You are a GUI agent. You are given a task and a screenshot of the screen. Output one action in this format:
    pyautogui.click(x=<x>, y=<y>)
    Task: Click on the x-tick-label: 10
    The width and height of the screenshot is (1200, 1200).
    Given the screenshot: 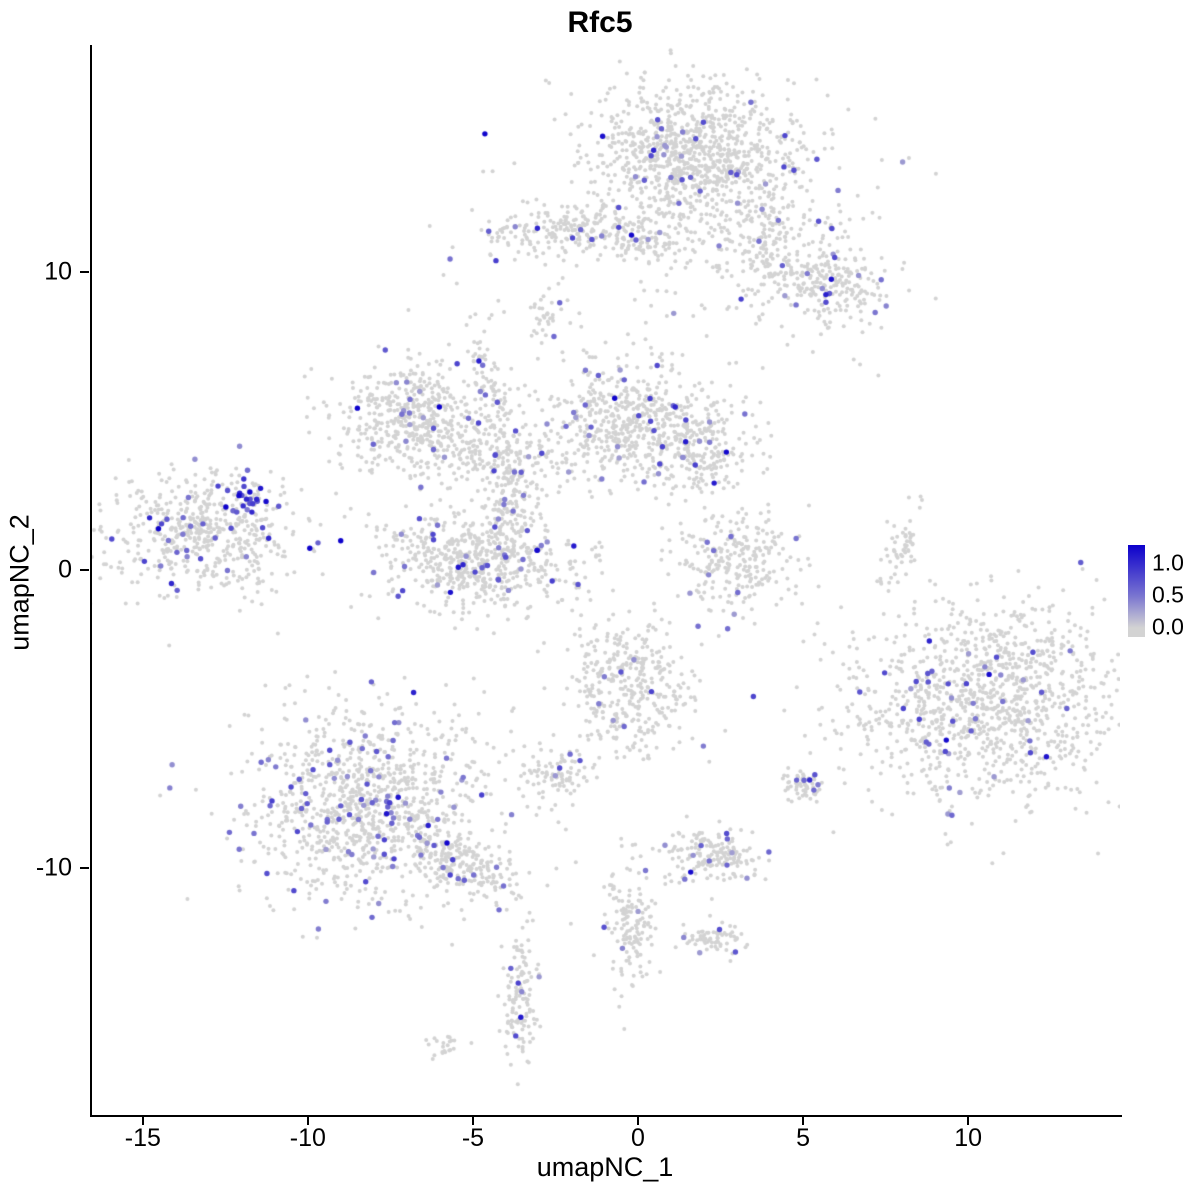 What is the action you would take?
    pyautogui.click(x=968, y=1138)
    